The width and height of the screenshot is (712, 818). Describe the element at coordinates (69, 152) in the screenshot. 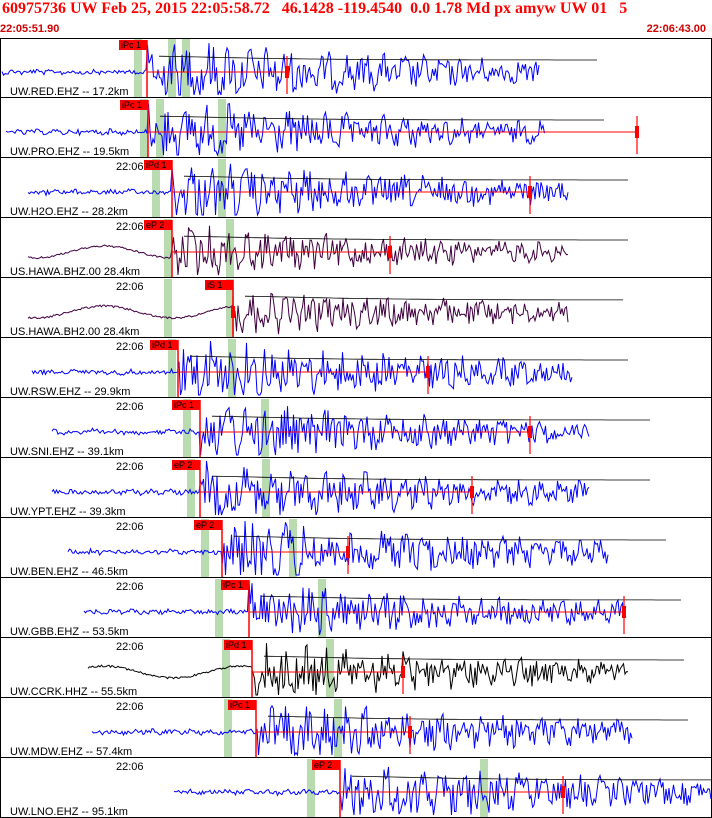

I see `station-label: UW.PRO.EHZ -- 19.5km` at that location.